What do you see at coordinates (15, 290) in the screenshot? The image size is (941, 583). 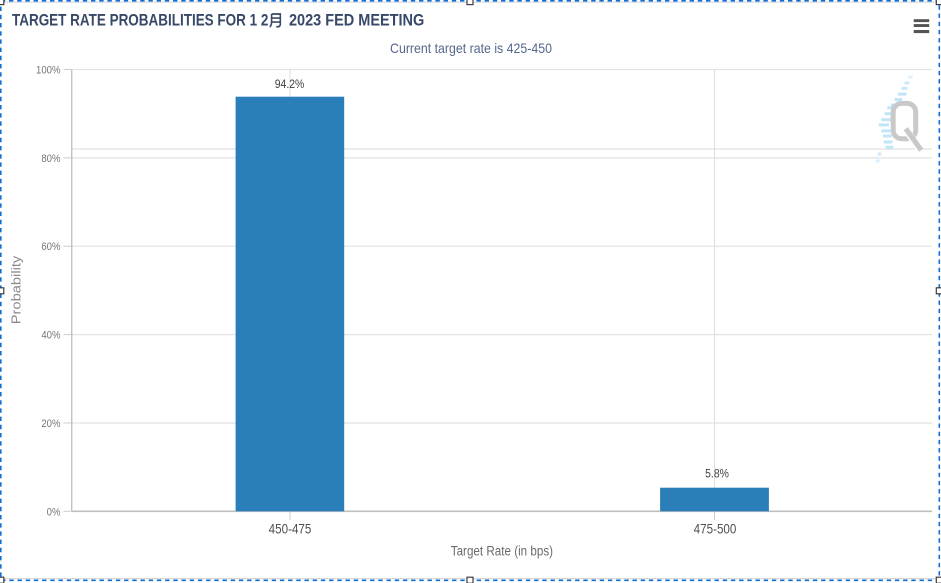 I see `svg-text: Probability` at bounding box center [15, 290].